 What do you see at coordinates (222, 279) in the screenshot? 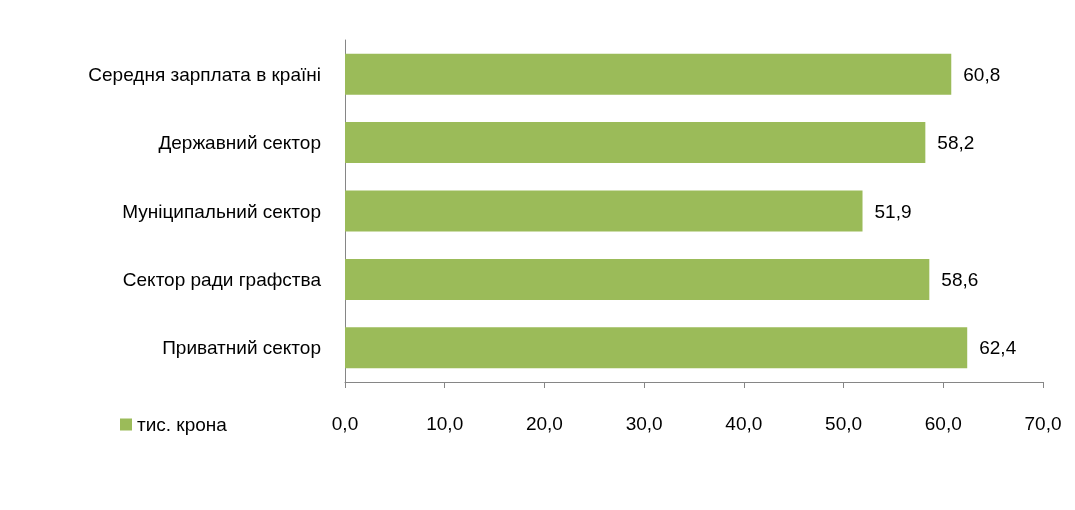
I see `y-tick-label: Сектор ради графства` at bounding box center [222, 279].